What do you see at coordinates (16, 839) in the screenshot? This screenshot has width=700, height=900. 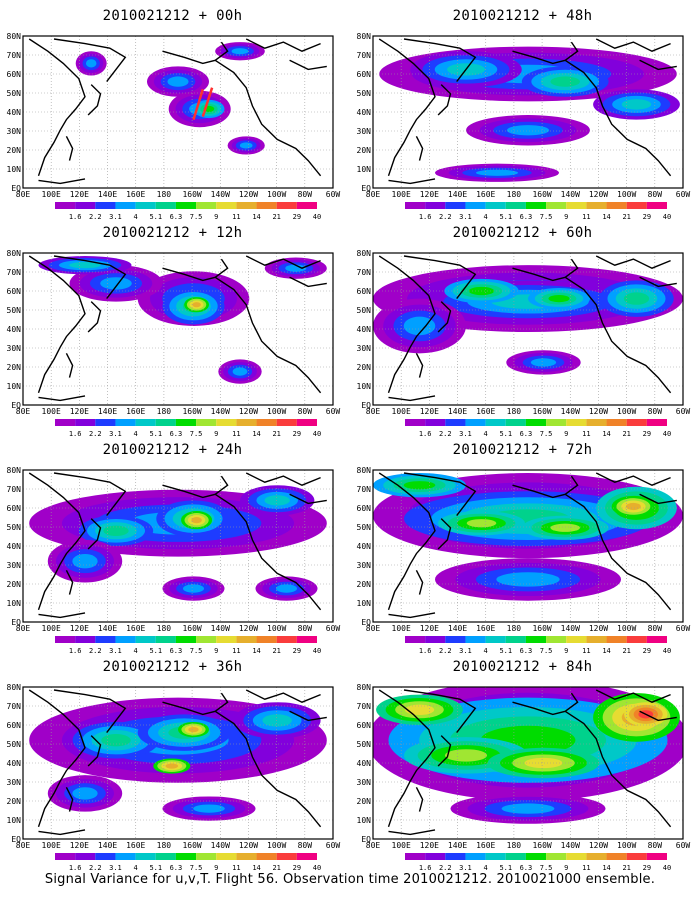 I see `lat-tick-label: EQ` at bounding box center [16, 839].